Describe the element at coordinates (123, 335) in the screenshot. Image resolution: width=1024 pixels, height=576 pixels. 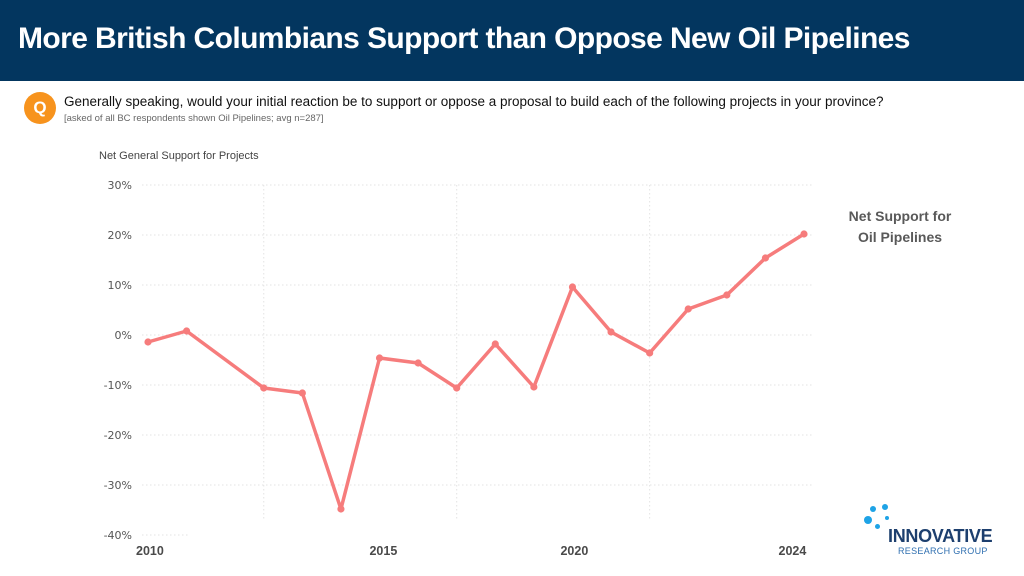
I see `y-tick-label: 0%` at that location.